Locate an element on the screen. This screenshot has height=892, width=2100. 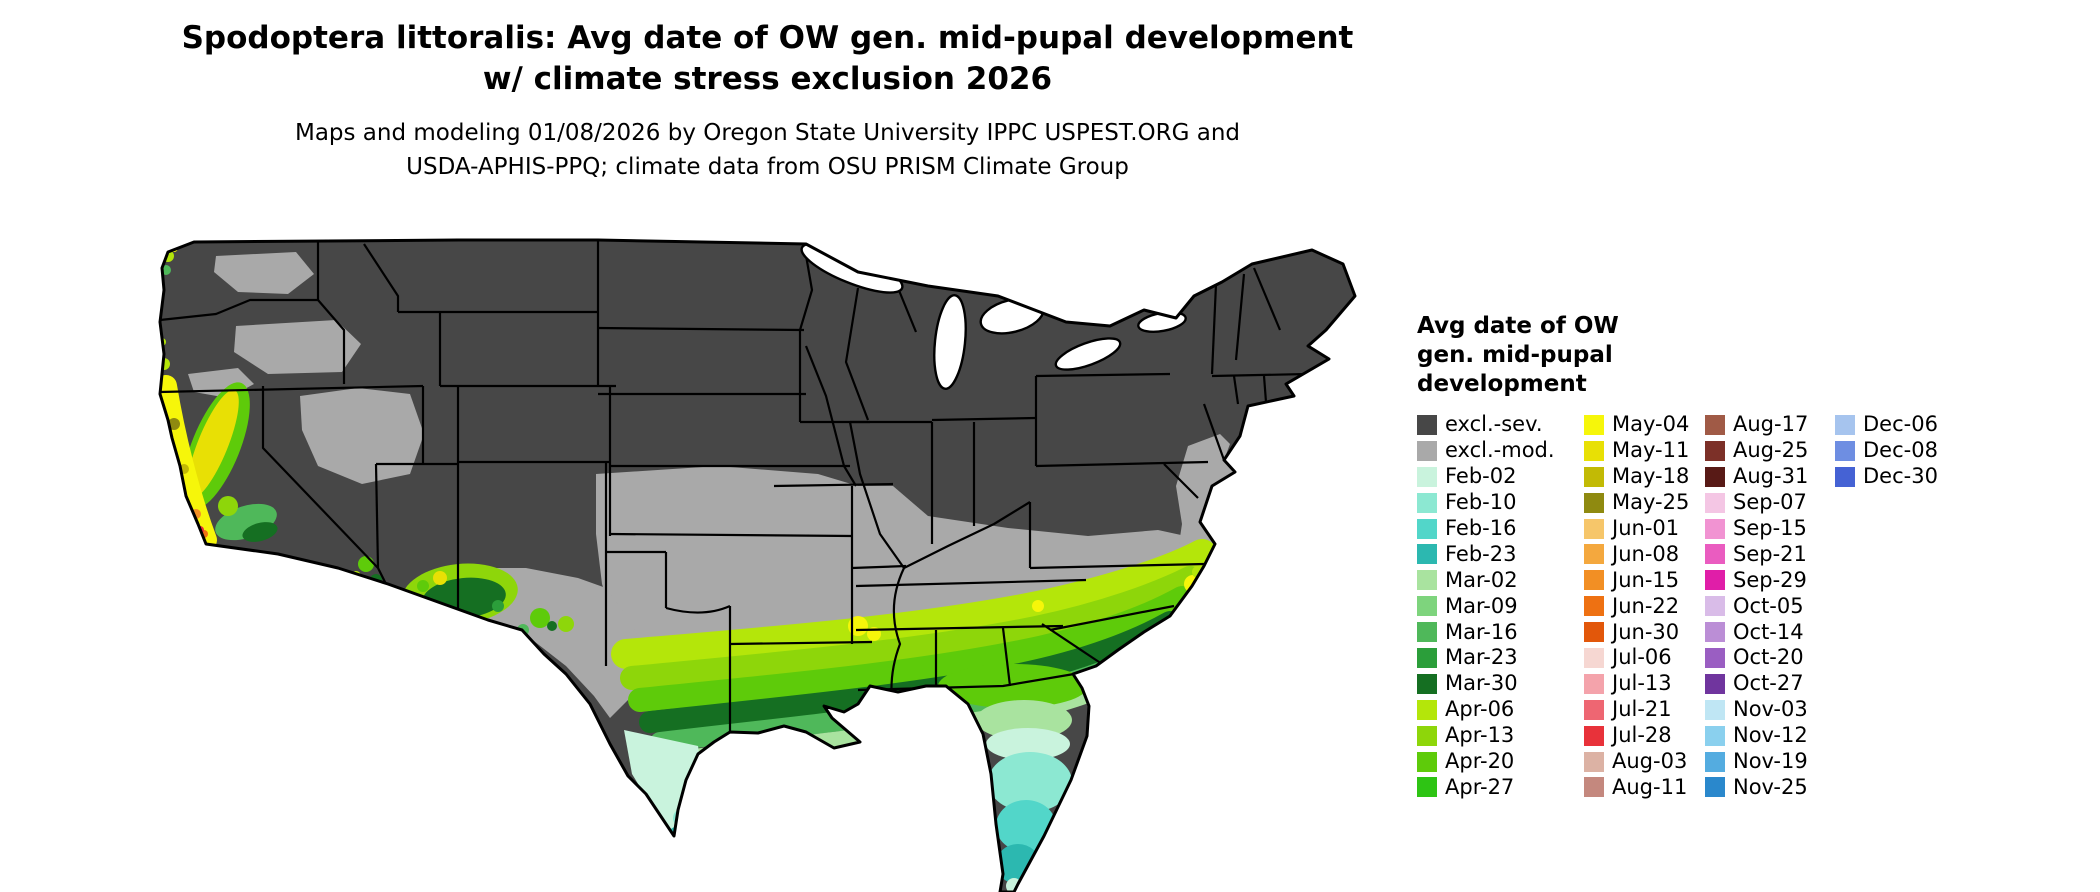
legend-label: Jun-22 is located at coordinates (1646, 605).